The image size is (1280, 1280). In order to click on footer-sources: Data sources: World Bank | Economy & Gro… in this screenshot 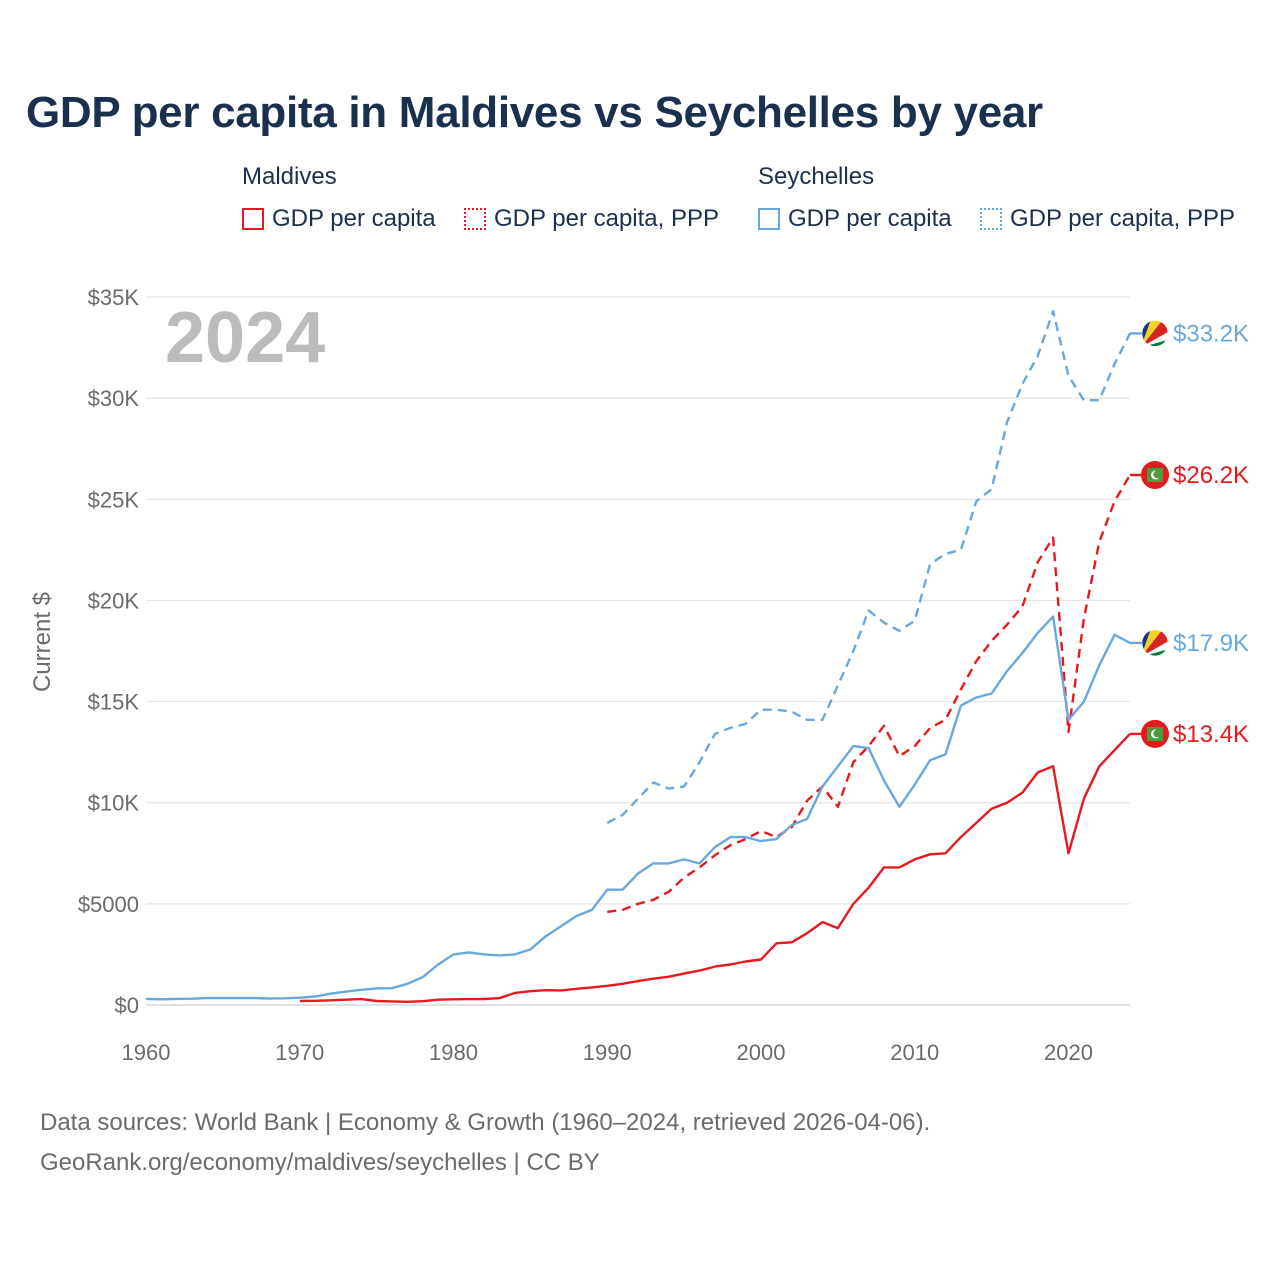, I will do `click(485, 1122)`.